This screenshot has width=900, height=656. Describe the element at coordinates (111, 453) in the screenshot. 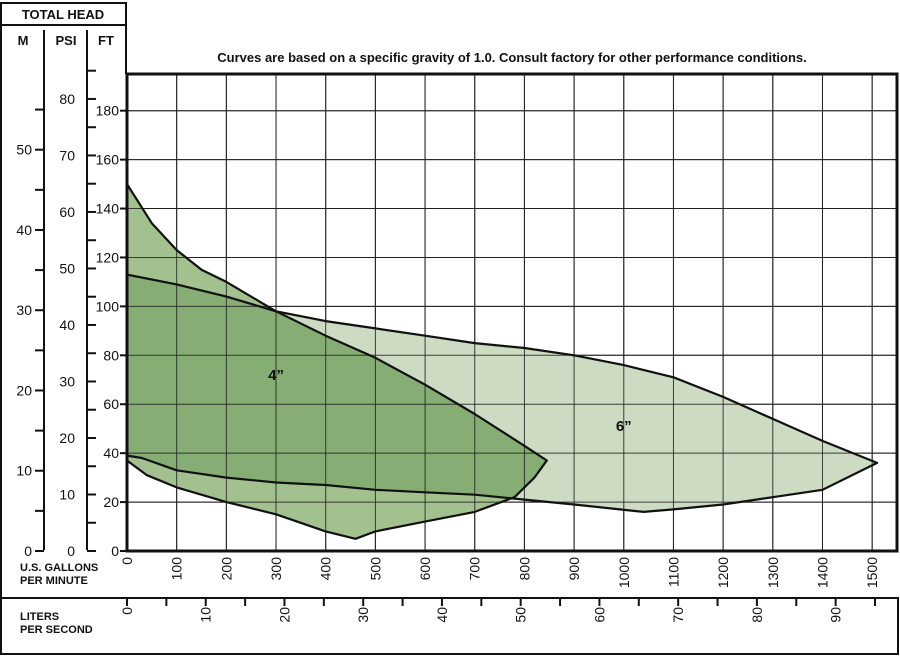

I see `ft-tick-label: 40` at that location.